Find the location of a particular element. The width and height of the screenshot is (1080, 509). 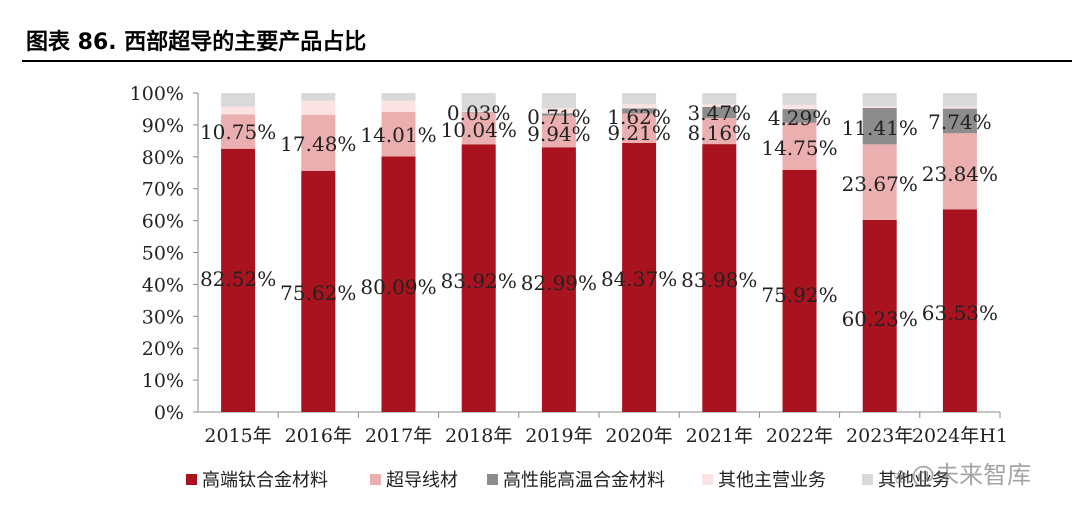

data-label: 82.52% is located at coordinates (238, 279).